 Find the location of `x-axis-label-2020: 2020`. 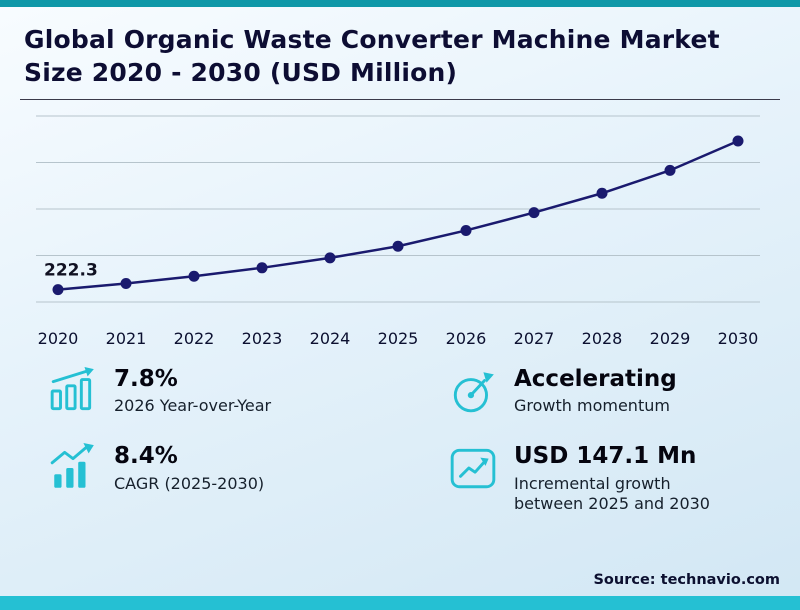

x-axis-label-2020: 2020 is located at coordinates (58, 338).